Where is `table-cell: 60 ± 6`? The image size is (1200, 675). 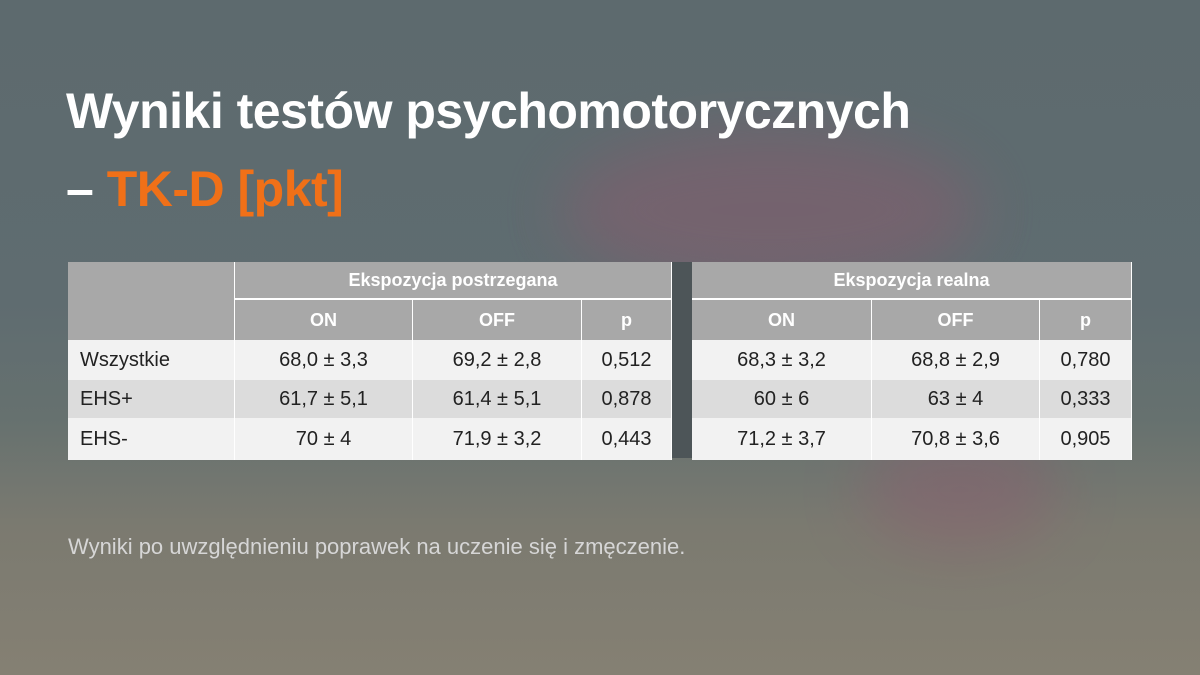 table-cell: 60 ± 6 is located at coordinates (782, 399).